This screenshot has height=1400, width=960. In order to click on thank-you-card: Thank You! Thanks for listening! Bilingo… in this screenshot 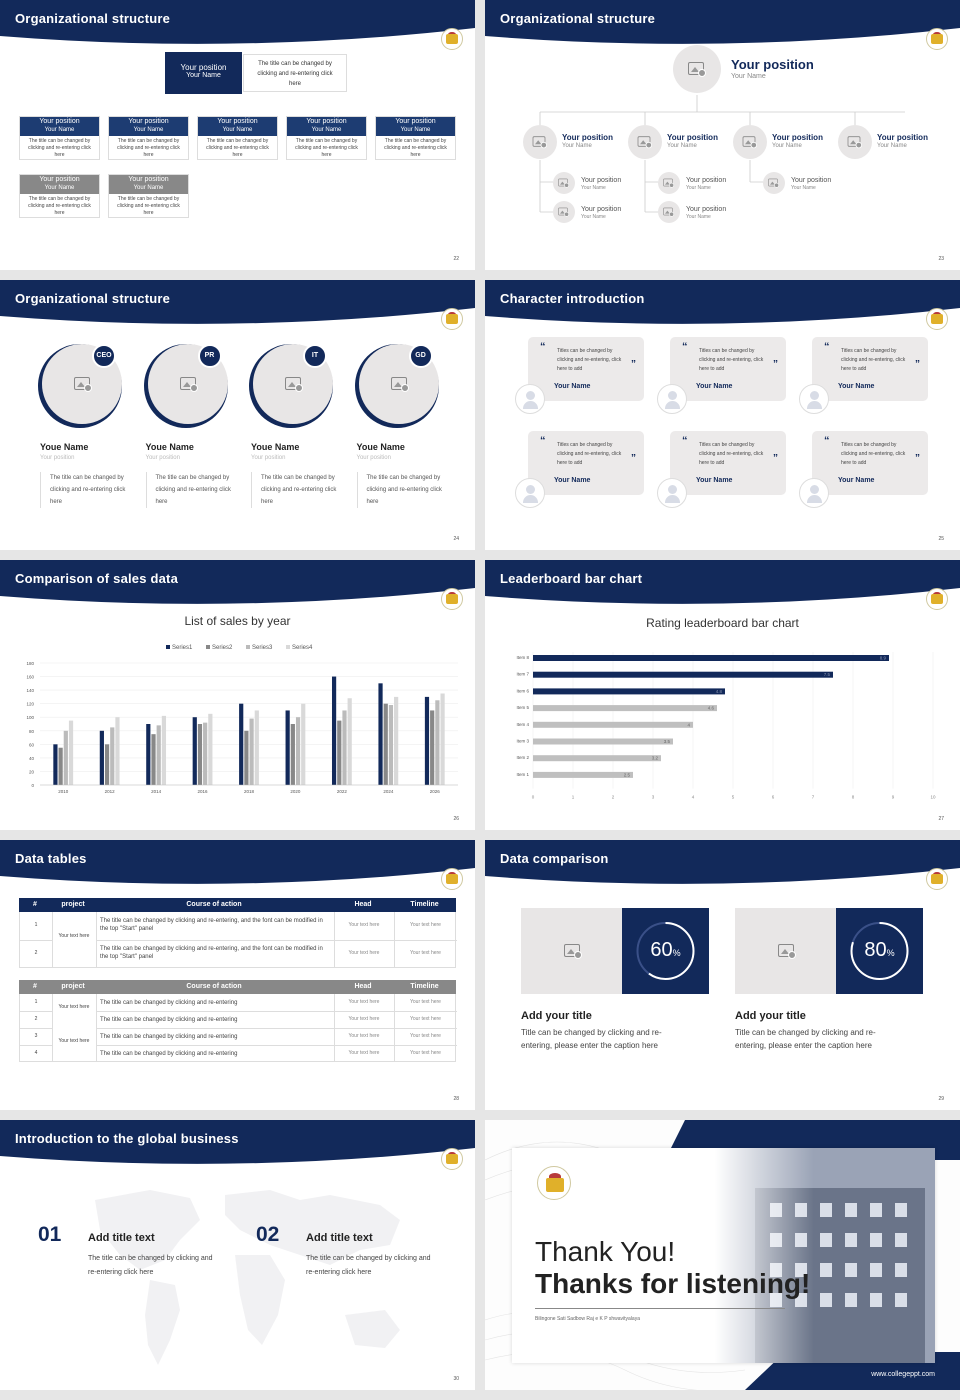, I will do `click(723, 1255)`.